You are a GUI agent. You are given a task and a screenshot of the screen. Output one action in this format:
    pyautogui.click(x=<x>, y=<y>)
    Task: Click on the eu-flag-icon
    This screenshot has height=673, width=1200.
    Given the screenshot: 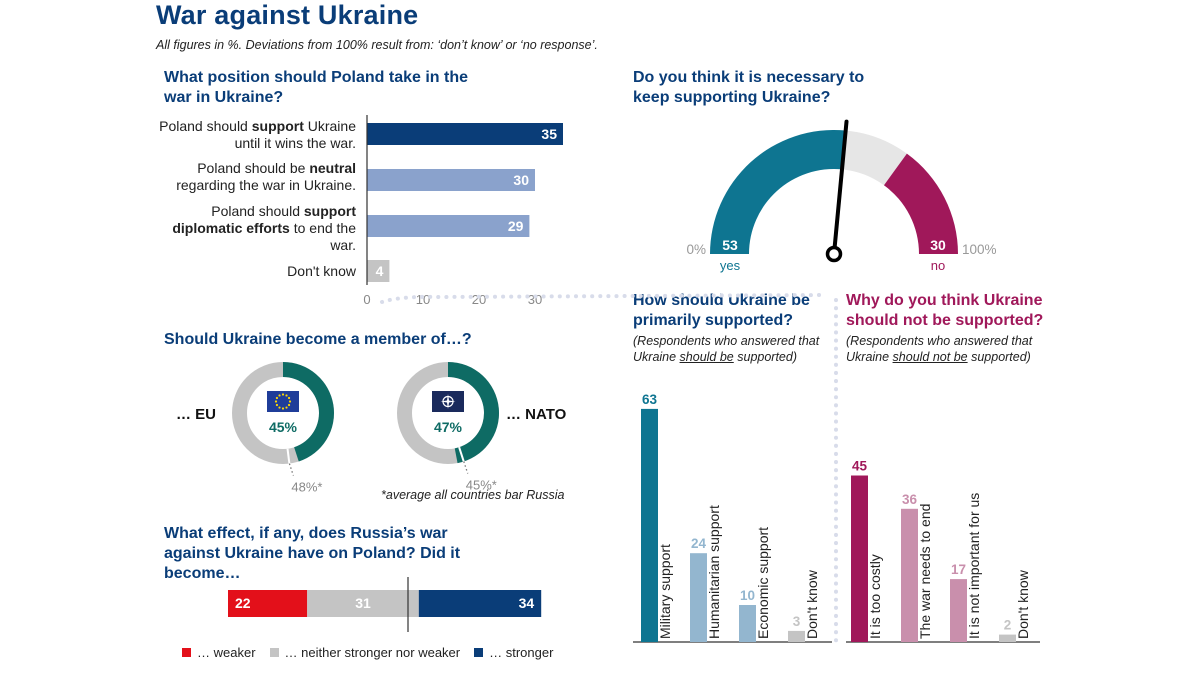 What is the action you would take?
    pyautogui.click(x=283, y=401)
    